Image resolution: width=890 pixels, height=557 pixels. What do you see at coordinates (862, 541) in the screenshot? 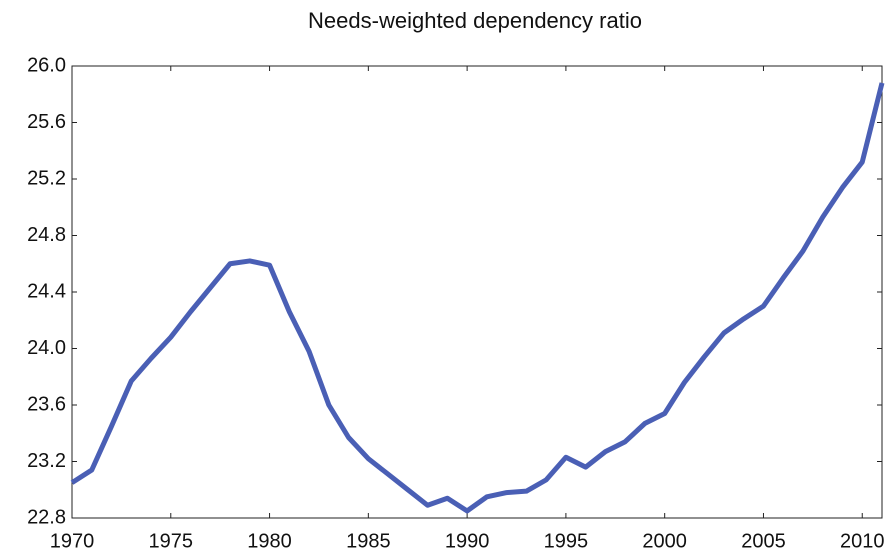
I see `x-tick-label: 2010` at bounding box center [862, 541].